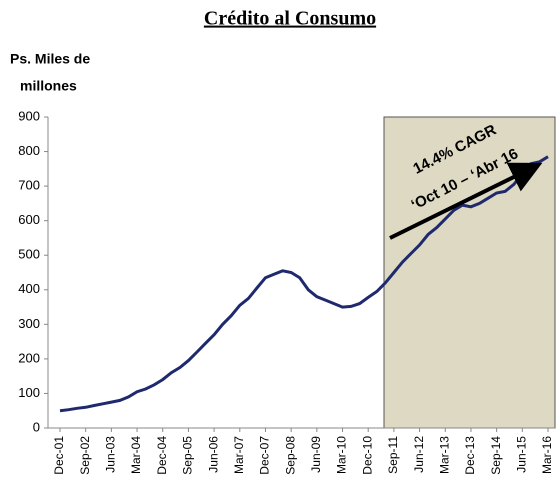 This screenshot has width=557, height=491. What do you see at coordinates (239, 455) in the screenshot?
I see `x-tick-label: Mar-07` at bounding box center [239, 455].